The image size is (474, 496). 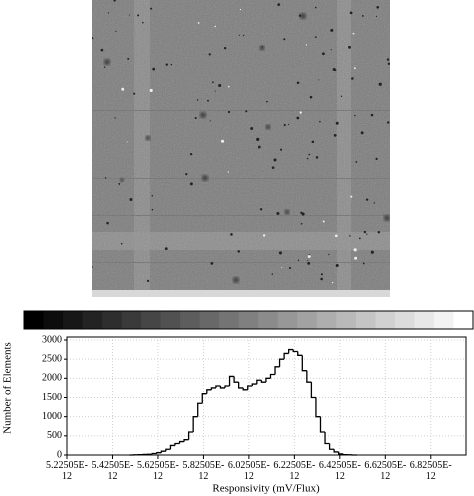 I want to click on x-axis-label: Responsivity (mV/Flux), so click(x=266, y=489).